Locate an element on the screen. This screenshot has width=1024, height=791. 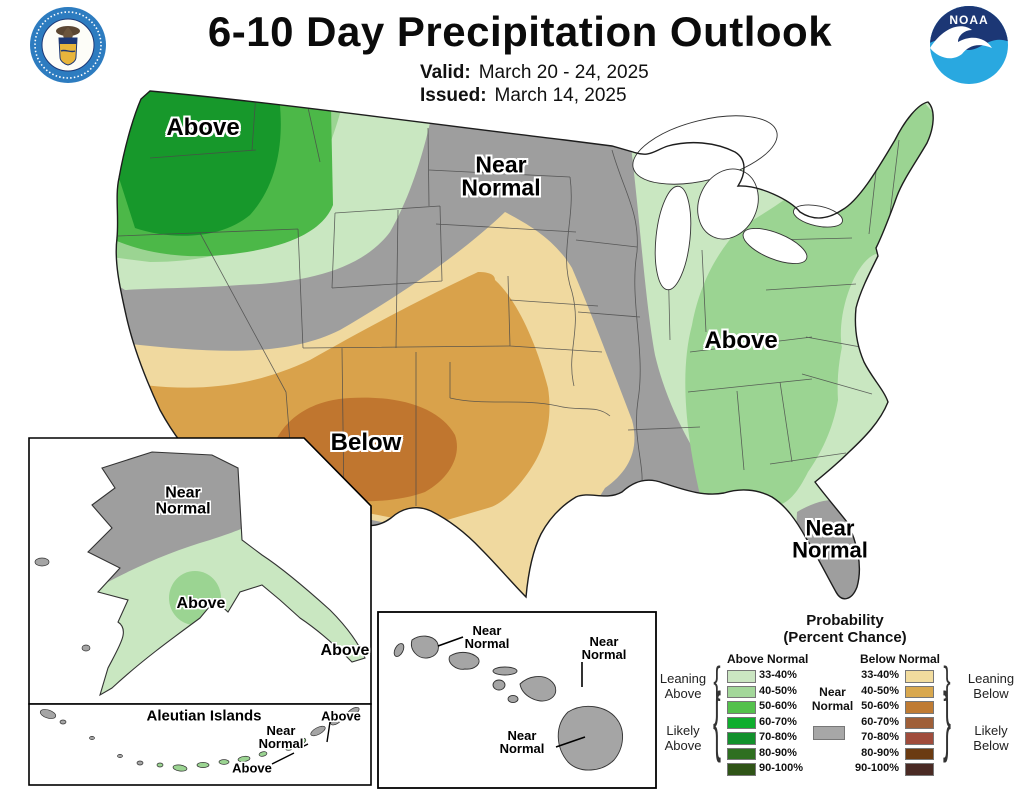
label-aleutian-near-normal: Near Normal is located at coordinates (281, 736).